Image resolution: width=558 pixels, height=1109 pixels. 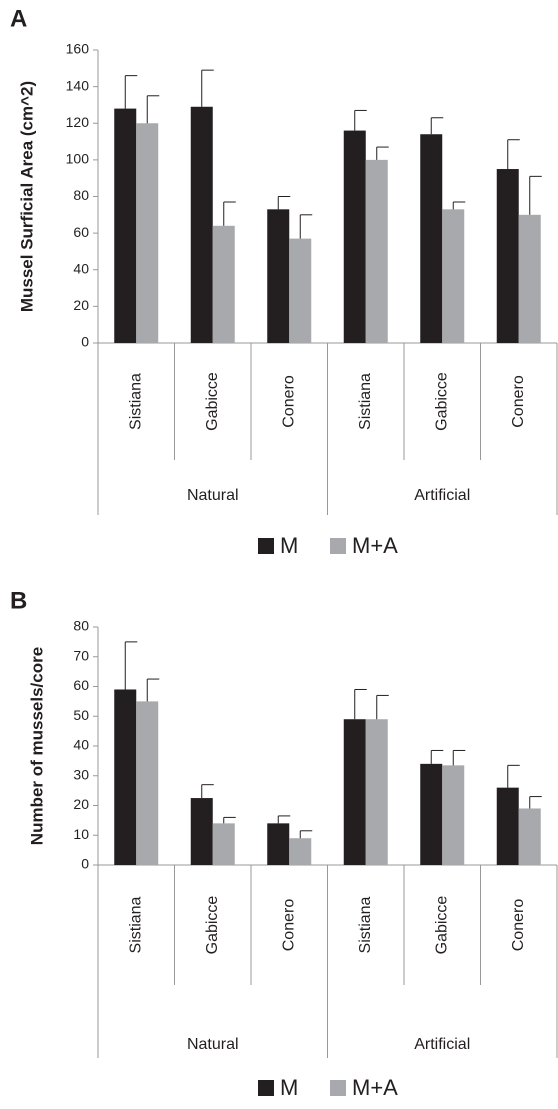 What do you see at coordinates (81, 715) in the screenshot?
I see `y-tick-label: 50` at bounding box center [81, 715].